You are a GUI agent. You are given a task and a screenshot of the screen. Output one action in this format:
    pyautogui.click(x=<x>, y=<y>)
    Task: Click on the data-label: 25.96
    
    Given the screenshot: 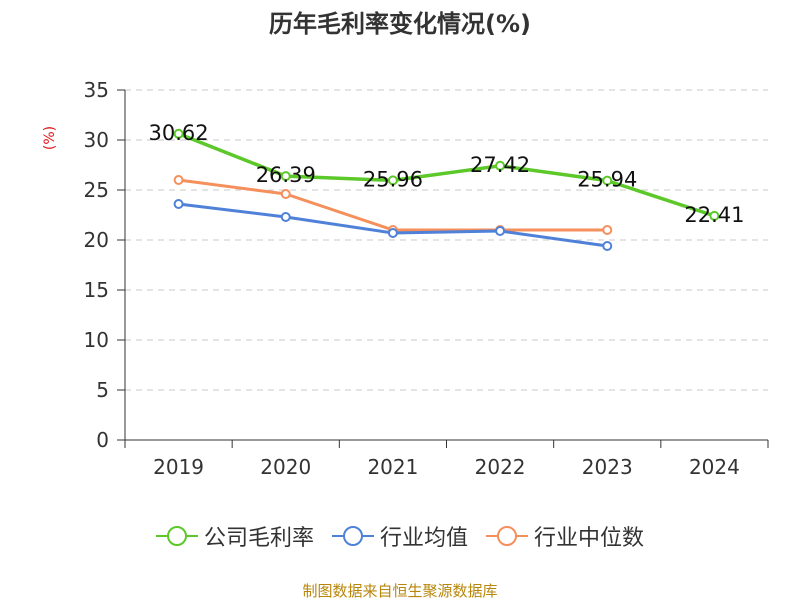 What is the action you would take?
    pyautogui.click(x=393, y=179)
    